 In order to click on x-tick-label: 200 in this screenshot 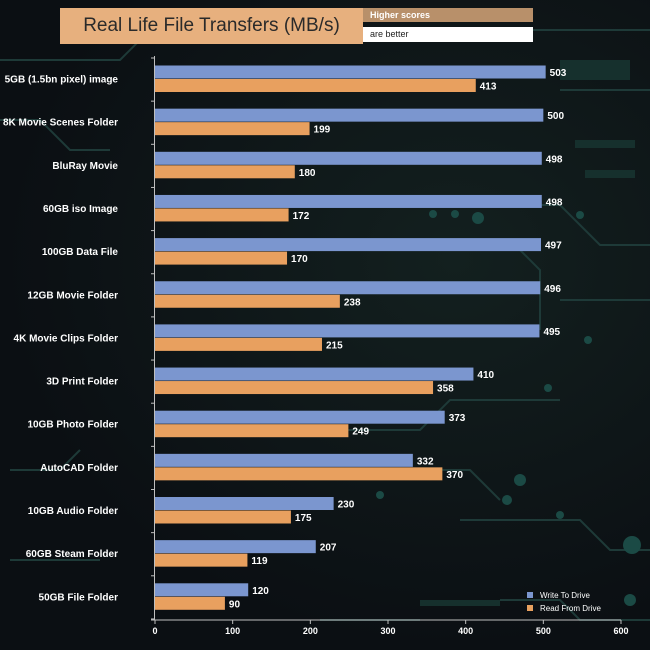, I will do `click(310, 631)`.